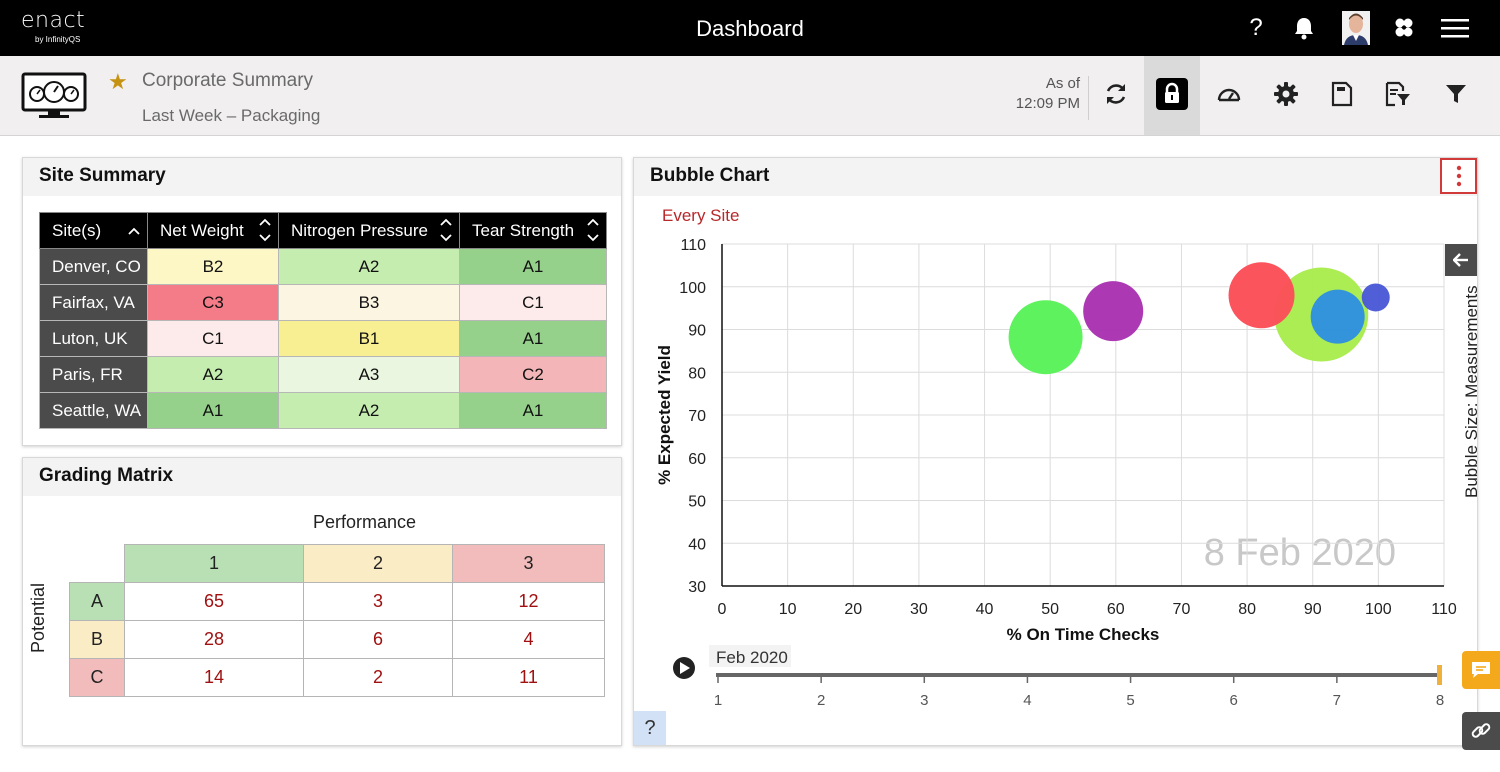  Describe the element at coordinates (1456, 94) in the screenshot. I see `filter-funnel-icon` at that location.